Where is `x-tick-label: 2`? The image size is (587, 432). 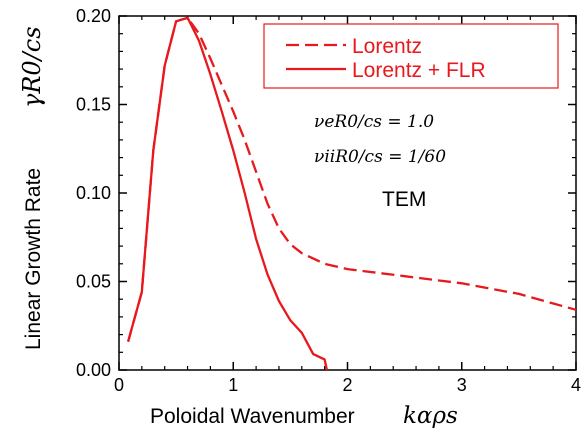 x-tick-label: 2 is located at coordinates (347, 385).